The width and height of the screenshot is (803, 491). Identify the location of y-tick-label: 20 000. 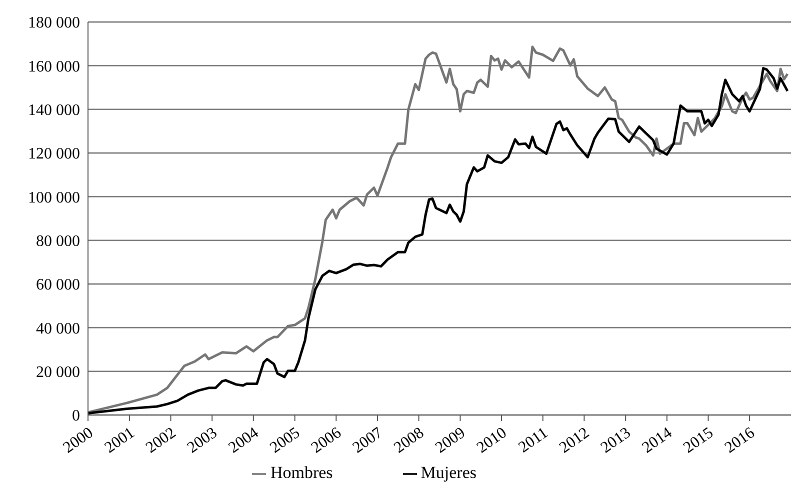
(58, 373).